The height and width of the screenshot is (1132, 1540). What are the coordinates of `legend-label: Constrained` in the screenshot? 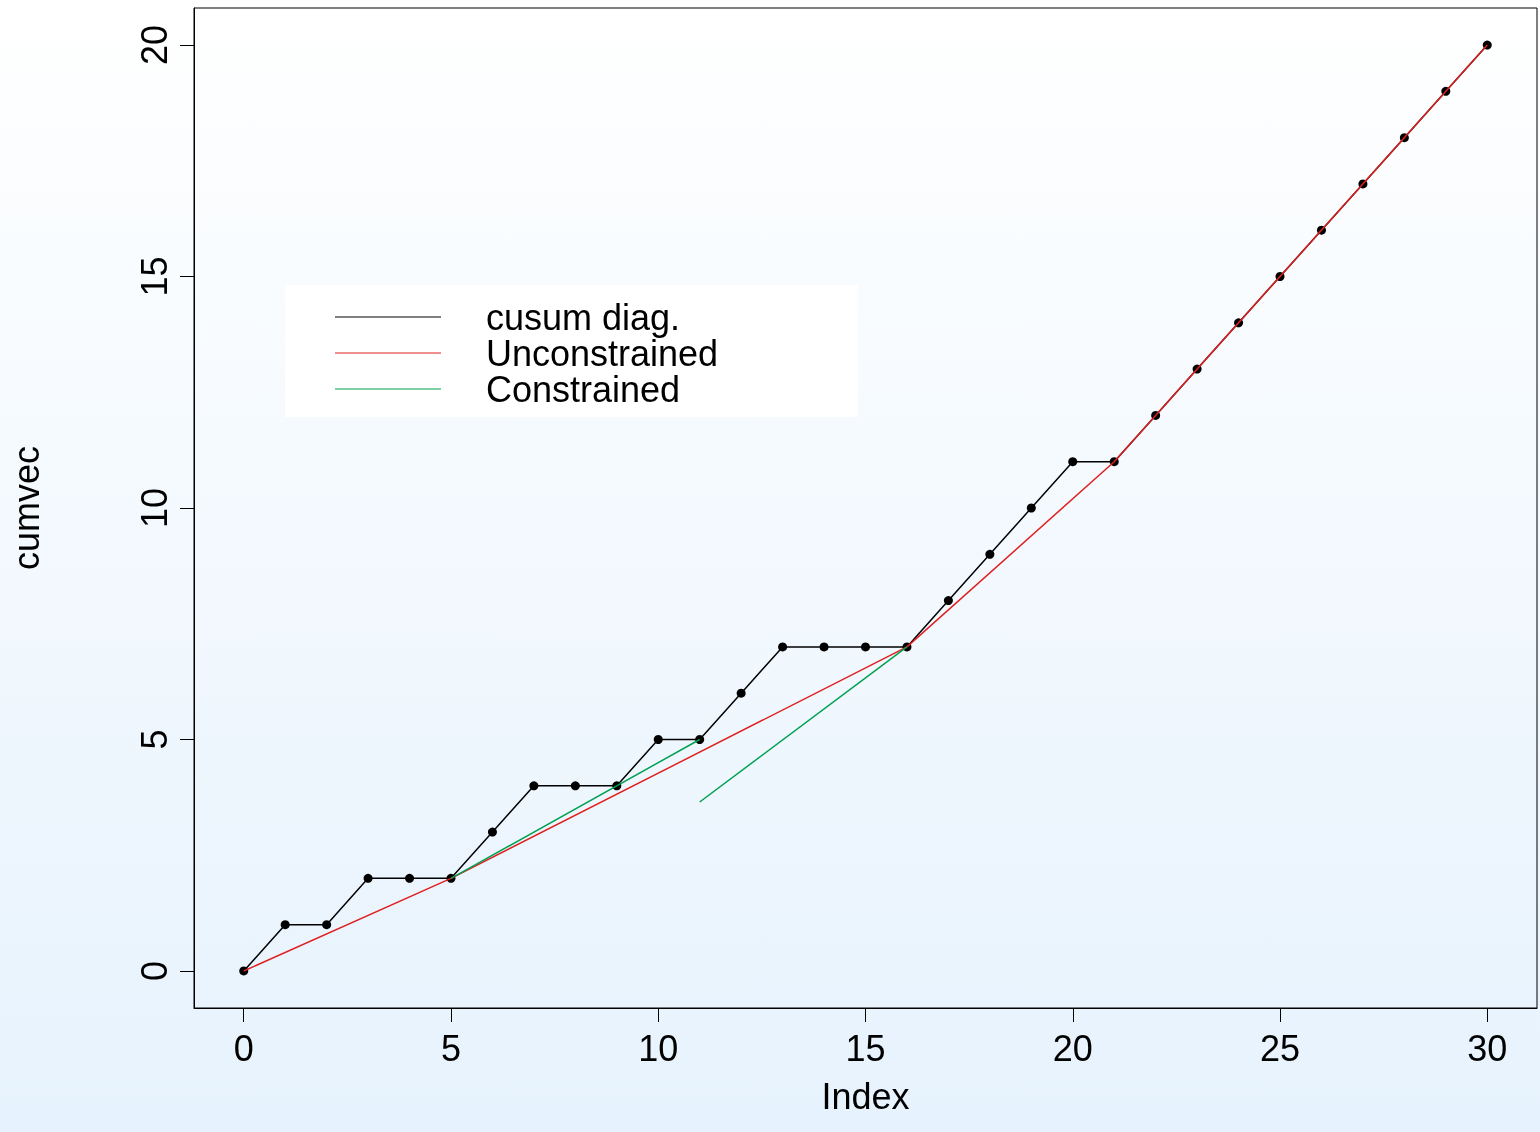 It's located at (583, 389).